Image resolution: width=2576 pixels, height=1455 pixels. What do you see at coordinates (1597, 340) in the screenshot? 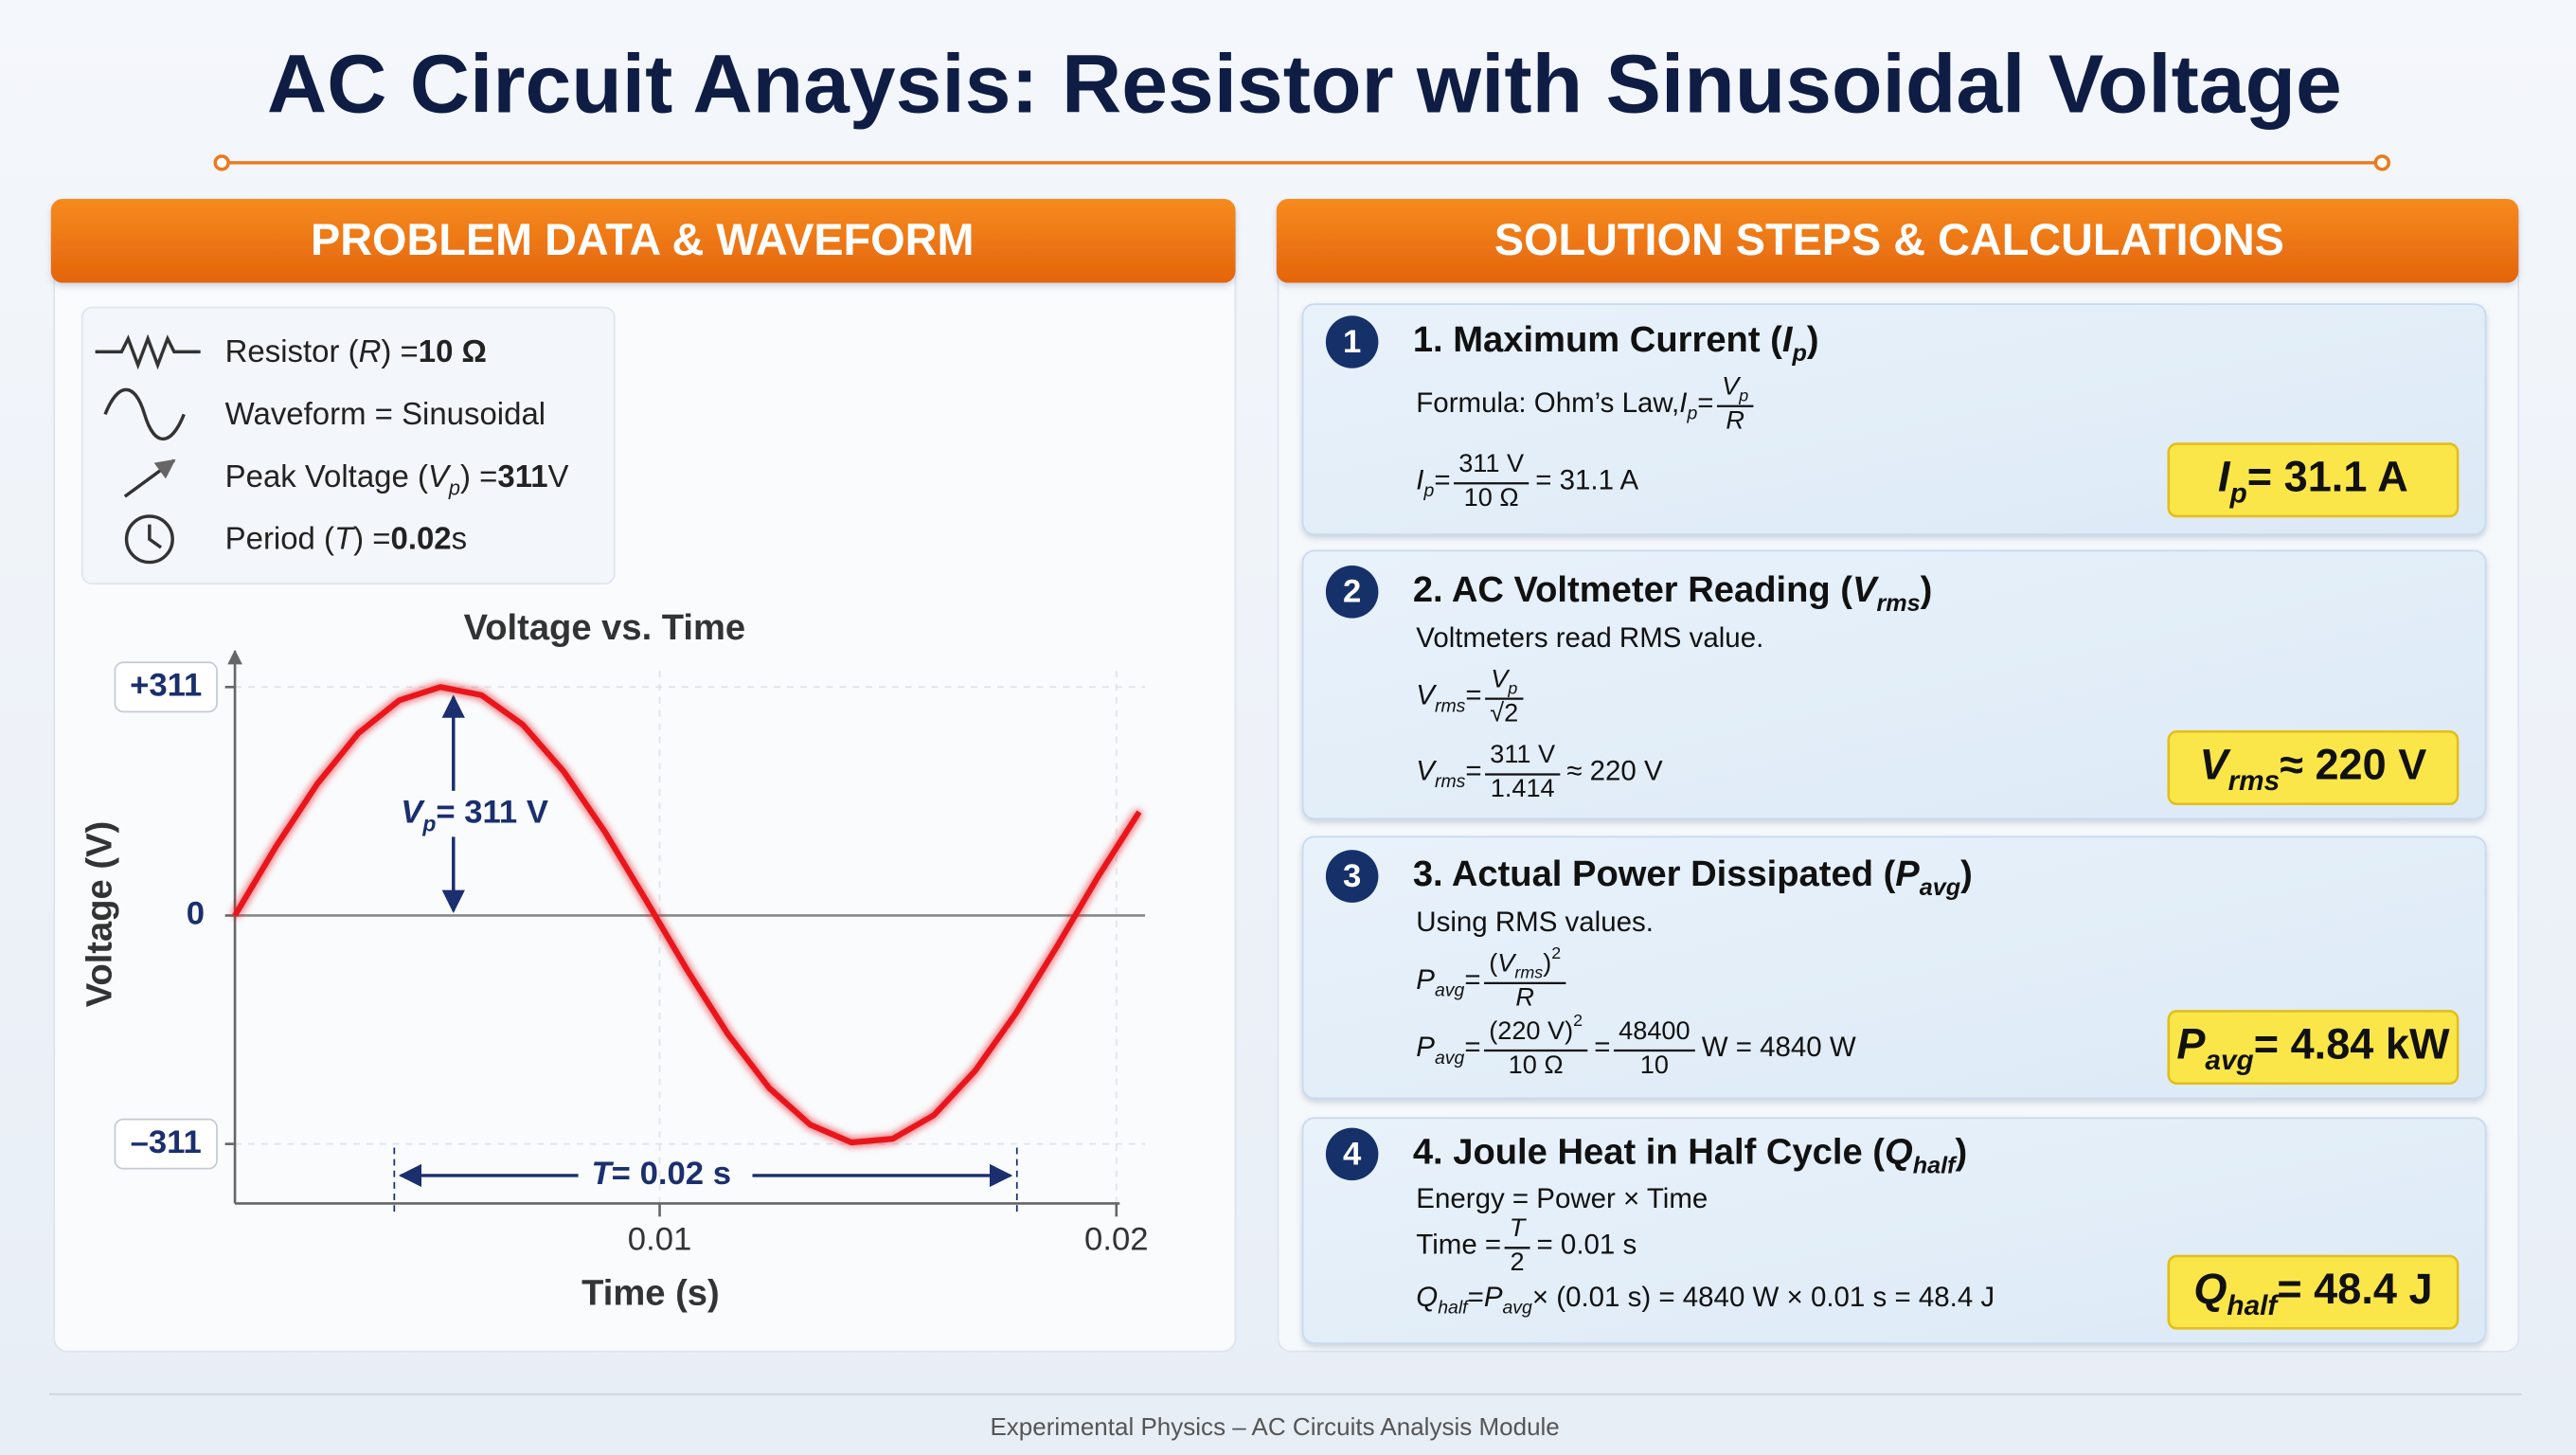
I see `rich-text: 1. Maximum Current (` at bounding box center [1597, 340].